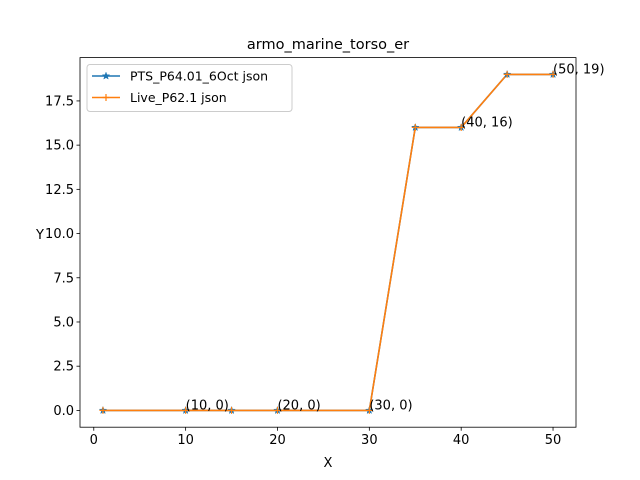  I want to click on y-tick-label: 12.5, so click(59, 190).